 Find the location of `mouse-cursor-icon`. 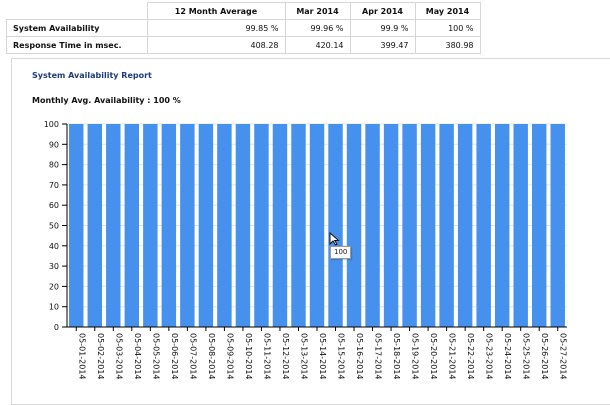

mouse-cursor-icon is located at coordinates (334, 239).